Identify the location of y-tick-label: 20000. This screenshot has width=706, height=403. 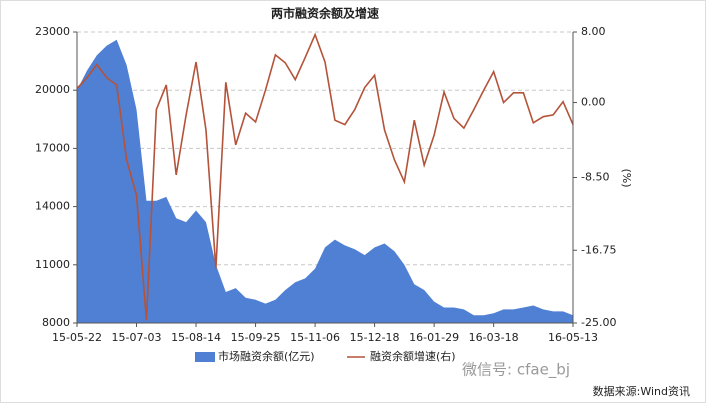
(52, 89).